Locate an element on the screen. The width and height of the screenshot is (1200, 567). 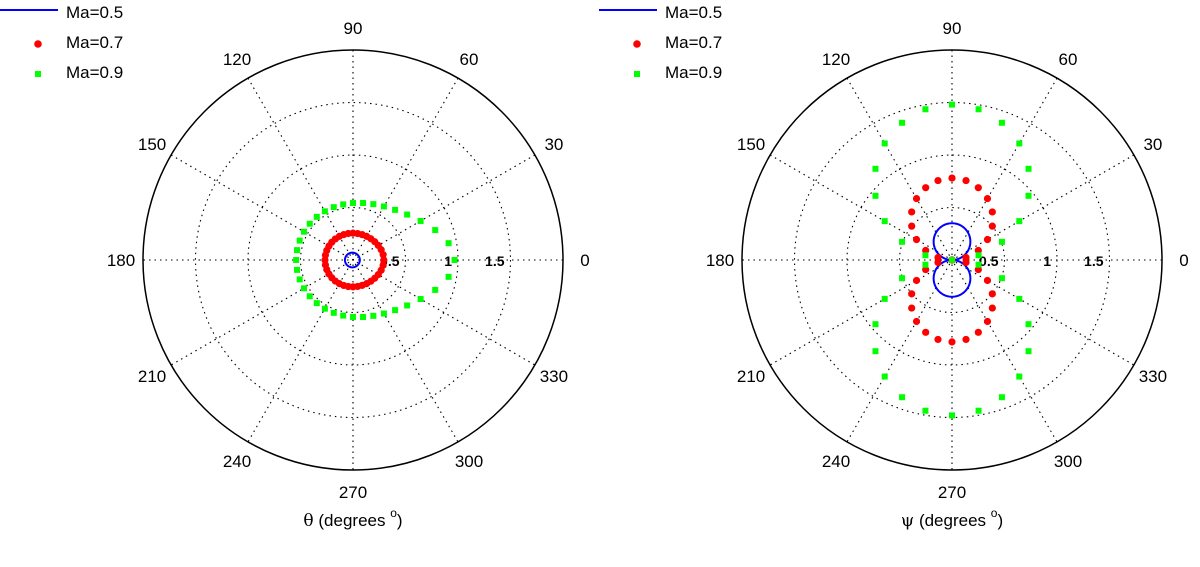
axis-label: θ (degrees o) is located at coordinates (352, 518).